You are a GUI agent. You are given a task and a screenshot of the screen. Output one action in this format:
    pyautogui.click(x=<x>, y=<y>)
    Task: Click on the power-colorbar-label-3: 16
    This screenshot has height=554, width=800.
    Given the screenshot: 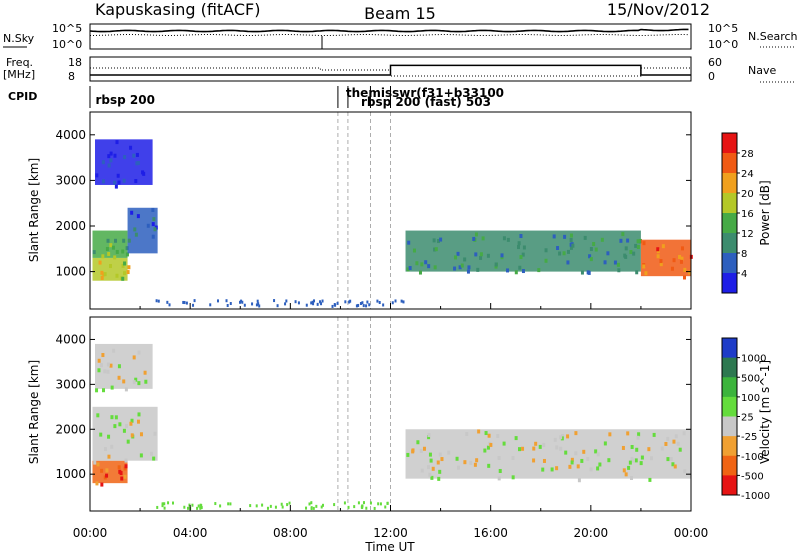 What is the action you would take?
    pyautogui.click(x=747, y=214)
    